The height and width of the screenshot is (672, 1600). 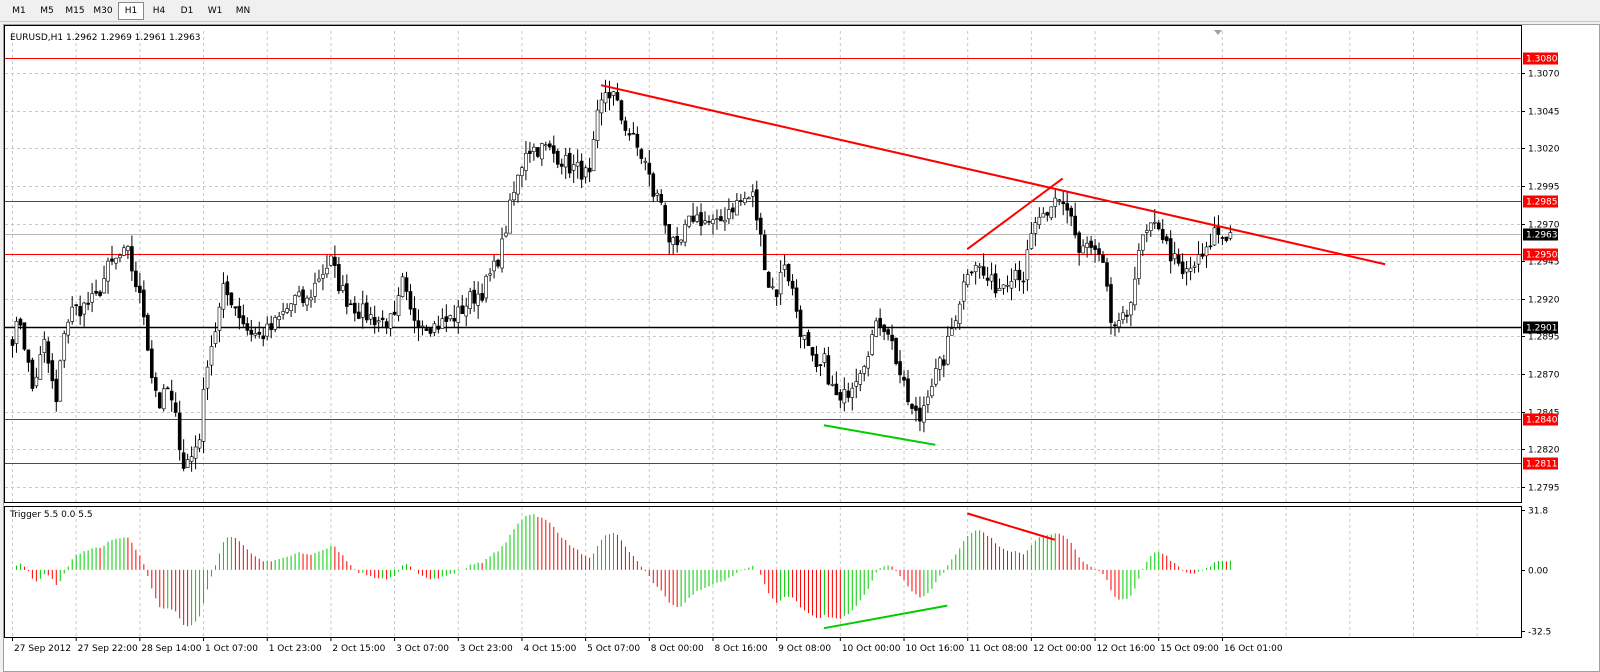 What do you see at coordinates (159, 11) in the screenshot?
I see `timeframe-button-h4: H4` at bounding box center [159, 11].